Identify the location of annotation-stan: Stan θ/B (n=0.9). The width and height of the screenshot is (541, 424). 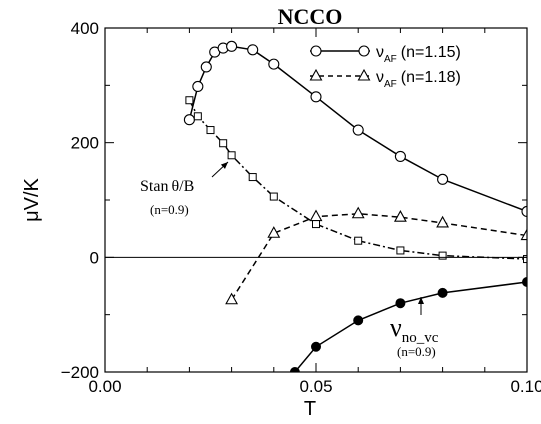
(184, 189).